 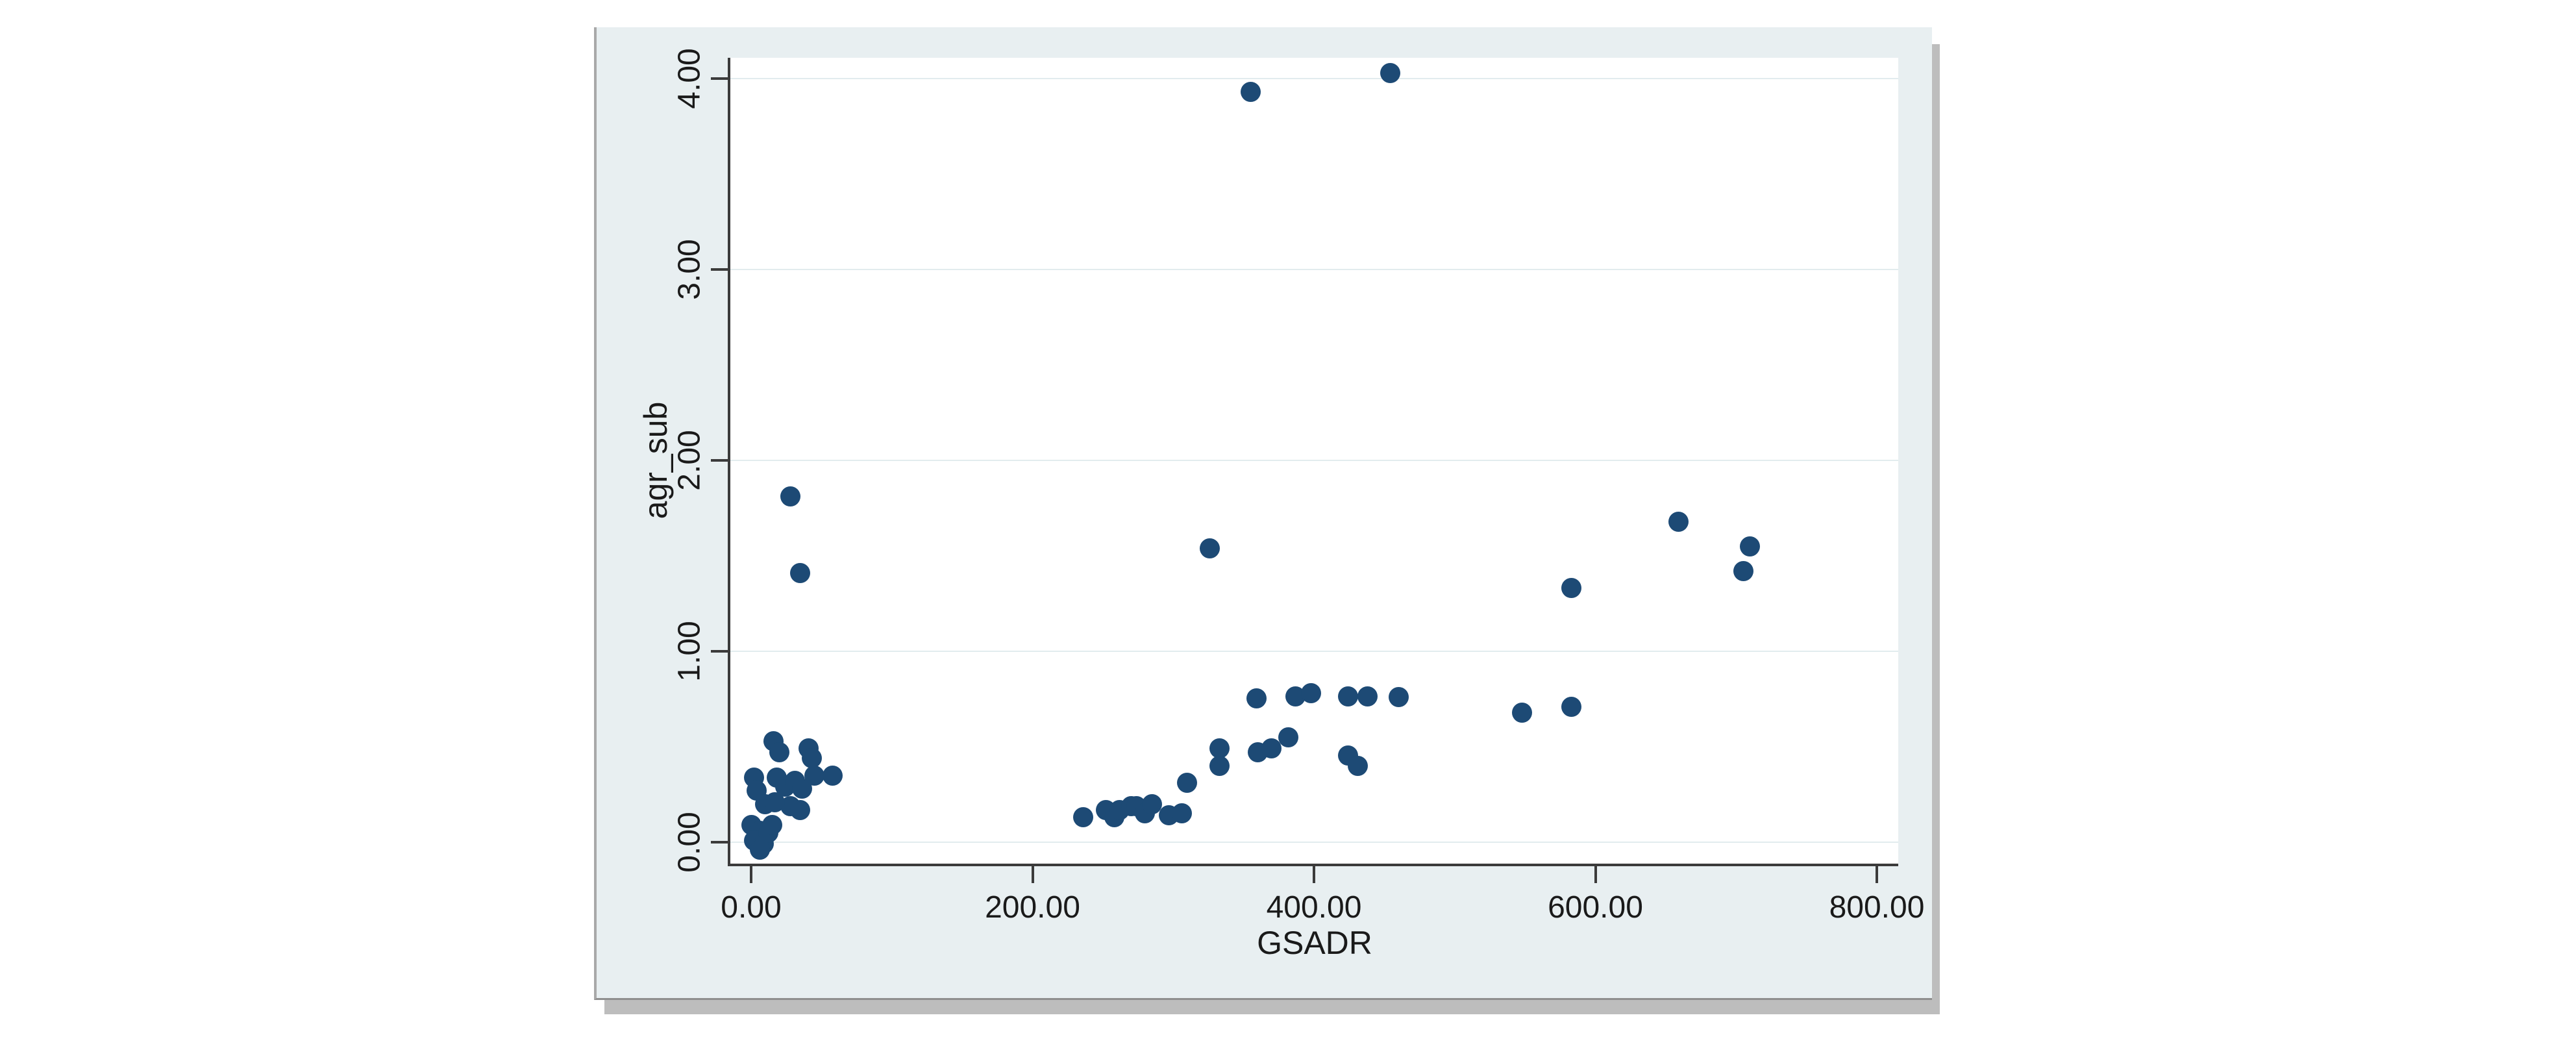 I want to click on y-axis-line, so click(x=729, y=462).